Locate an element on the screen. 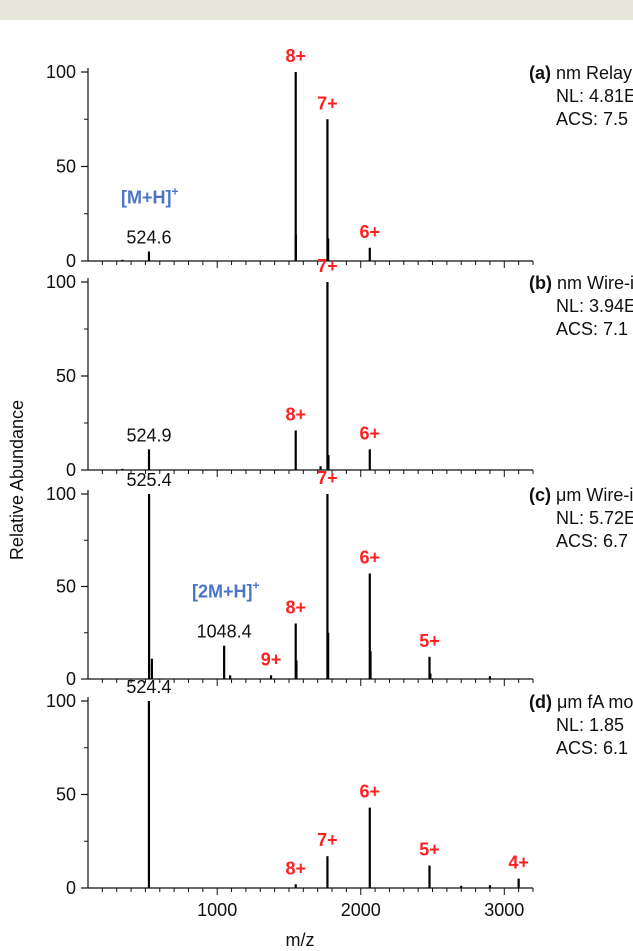 The width and height of the screenshot is (633, 951). average-charge-state: ACS: 7.1 is located at coordinates (592, 329).